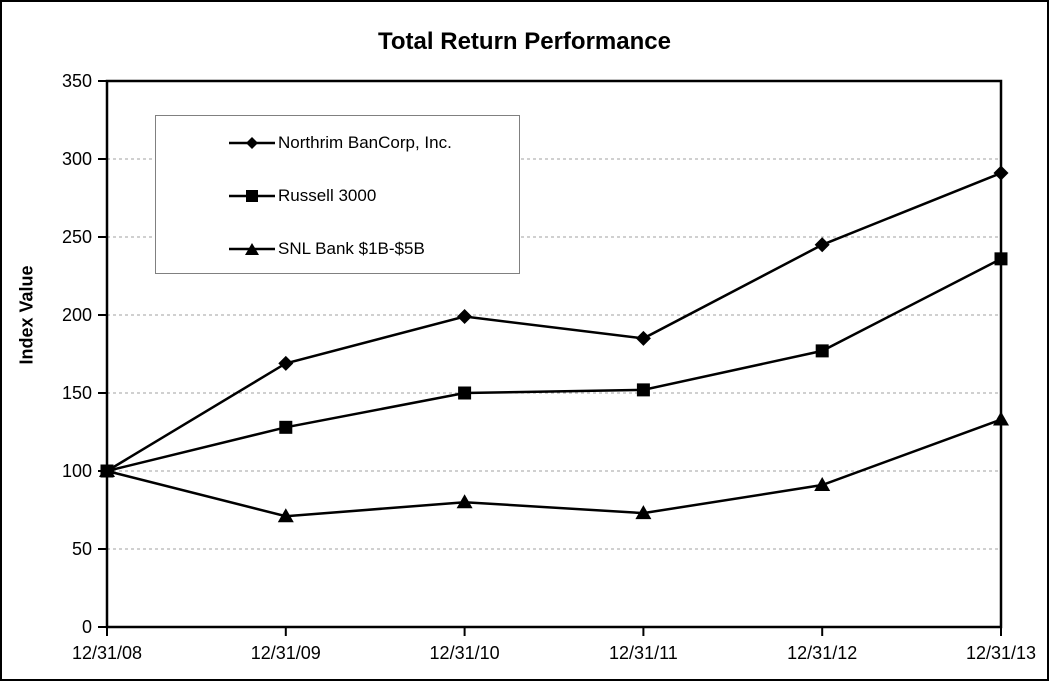 This screenshot has height=681, width=1049. Describe the element at coordinates (822, 653) in the screenshot. I see `x-tick-label: 12/31/12` at that location.